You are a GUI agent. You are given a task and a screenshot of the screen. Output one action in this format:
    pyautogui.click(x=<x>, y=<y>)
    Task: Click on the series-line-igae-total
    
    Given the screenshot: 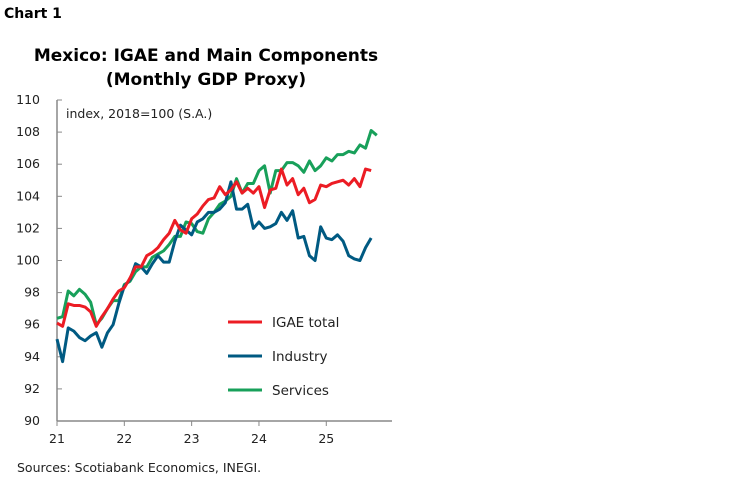 What is the action you would take?
    pyautogui.click(x=214, y=247)
    